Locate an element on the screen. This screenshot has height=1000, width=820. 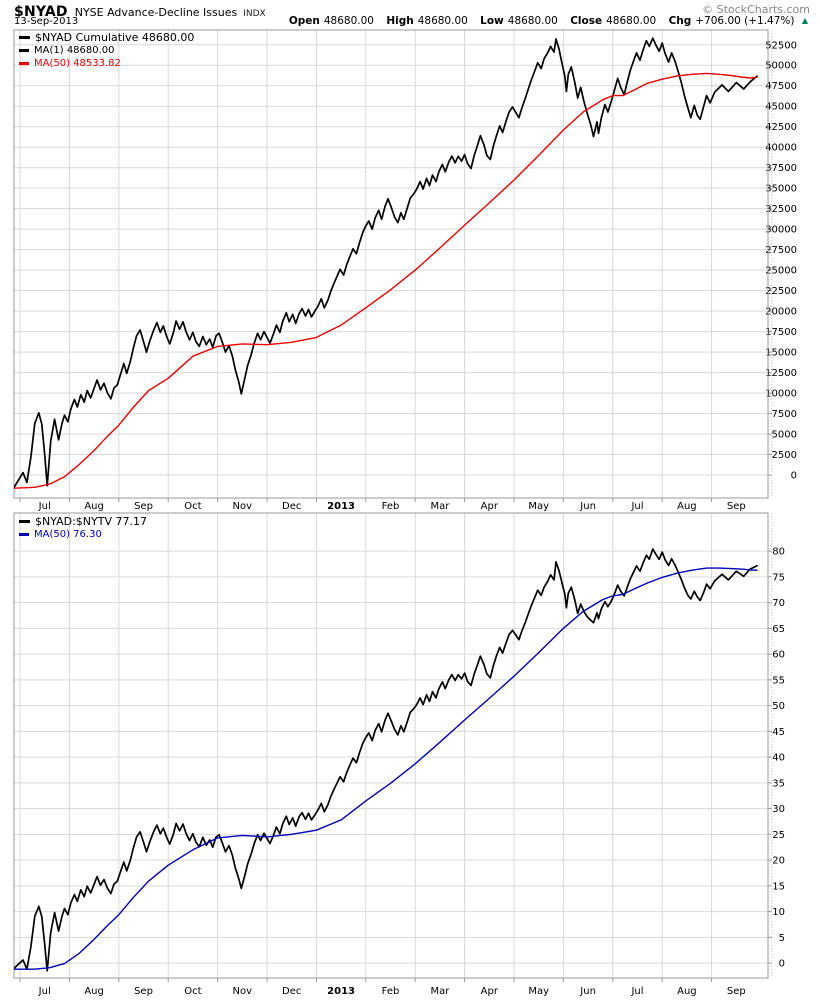
low-label: Low is located at coordinates (492, 21).